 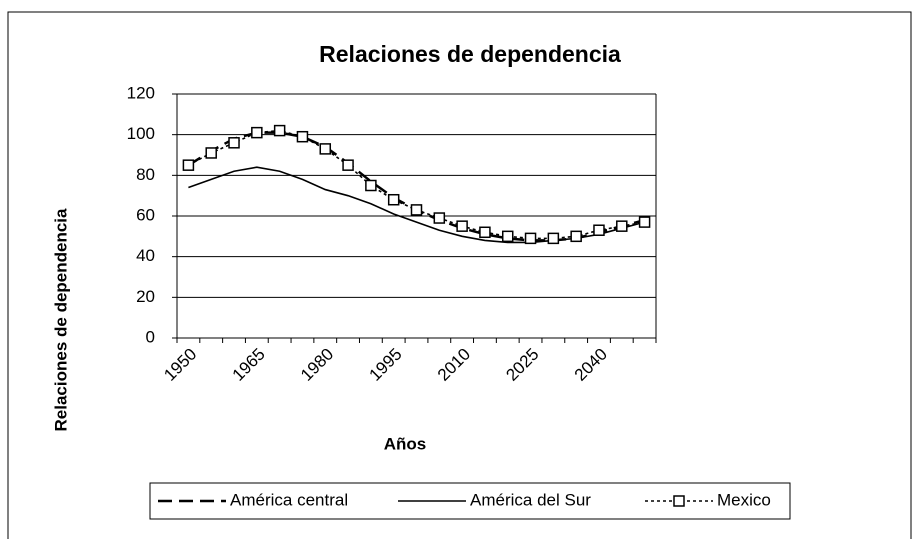 I want to click on legend-label: América central, so click(x=289, y=499).